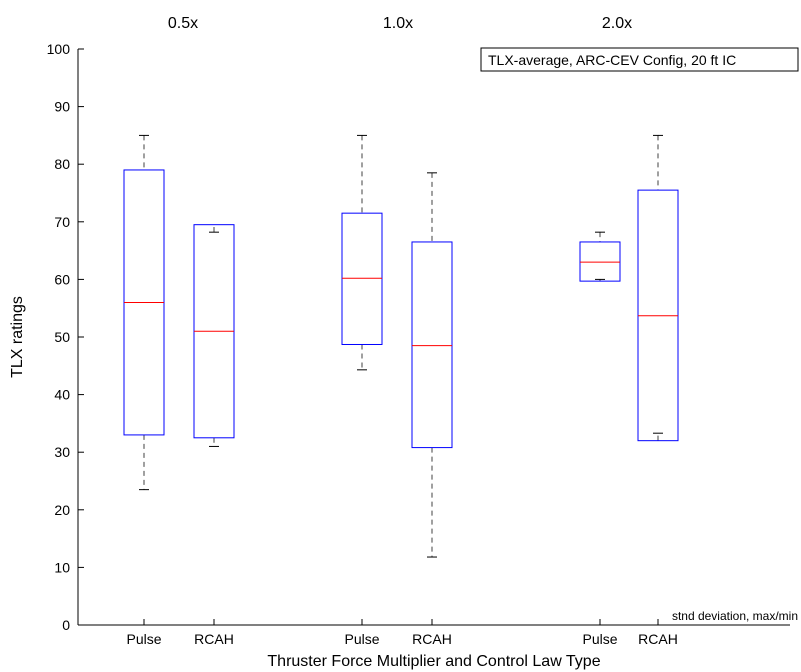  I want to click on y-tick-label: 40, so click(62, 395).